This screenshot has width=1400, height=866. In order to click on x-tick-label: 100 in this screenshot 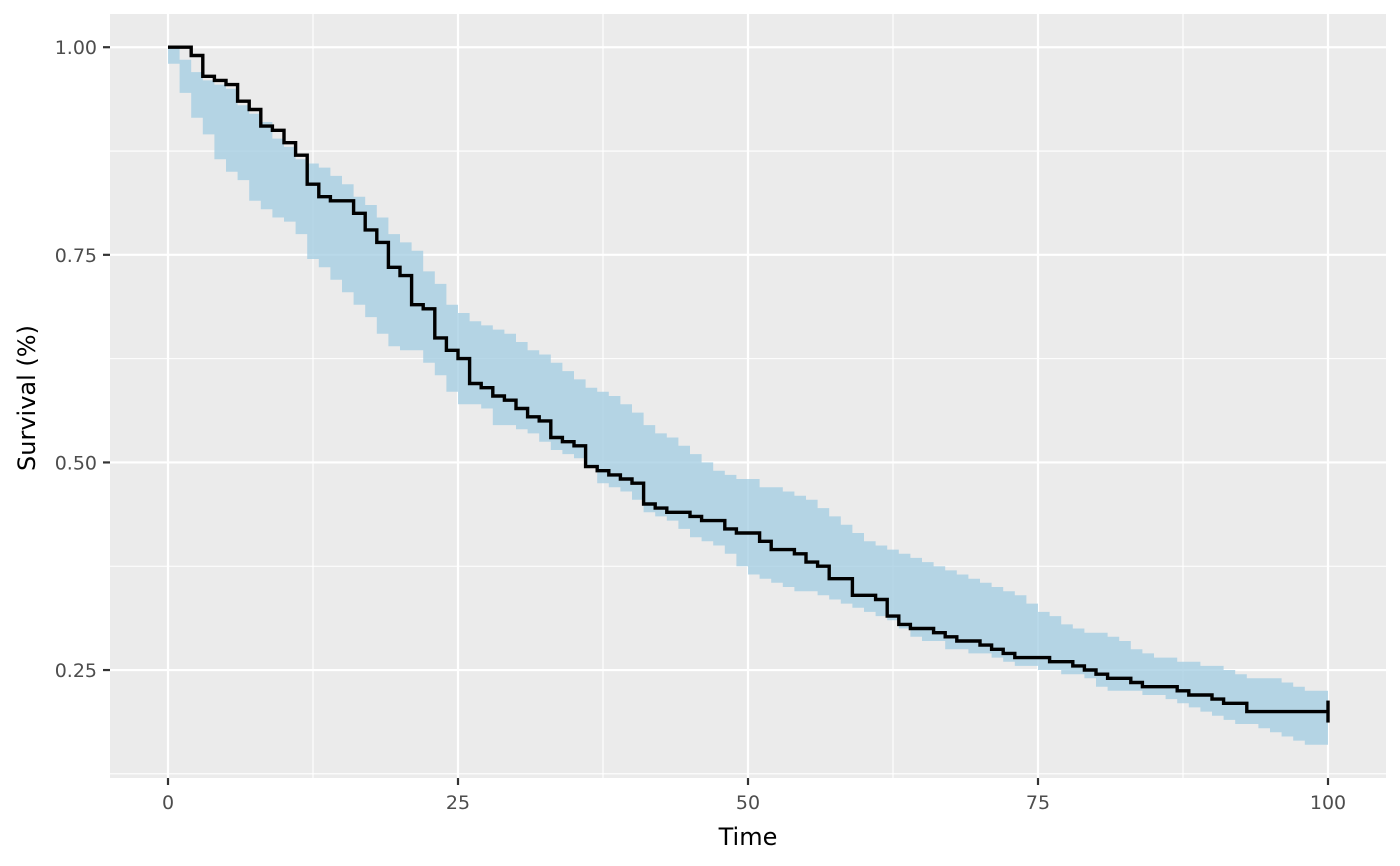, I will do `click(1328, 803)`.